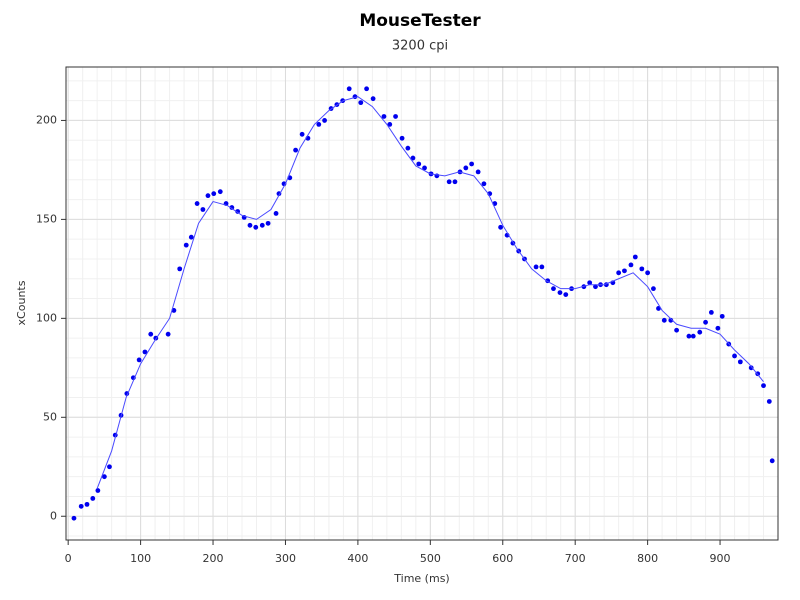 The height and width of the screenshot is (600, 800). I want to click on x-tick-label: 900, so click(720, 558).